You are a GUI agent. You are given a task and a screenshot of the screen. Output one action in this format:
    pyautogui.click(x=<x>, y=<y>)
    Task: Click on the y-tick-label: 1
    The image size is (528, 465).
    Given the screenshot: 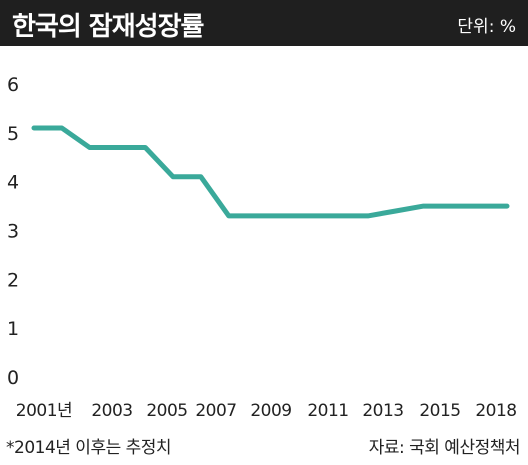 What is the action you would take?
    pyautogui.click(x=13, y=329)
    